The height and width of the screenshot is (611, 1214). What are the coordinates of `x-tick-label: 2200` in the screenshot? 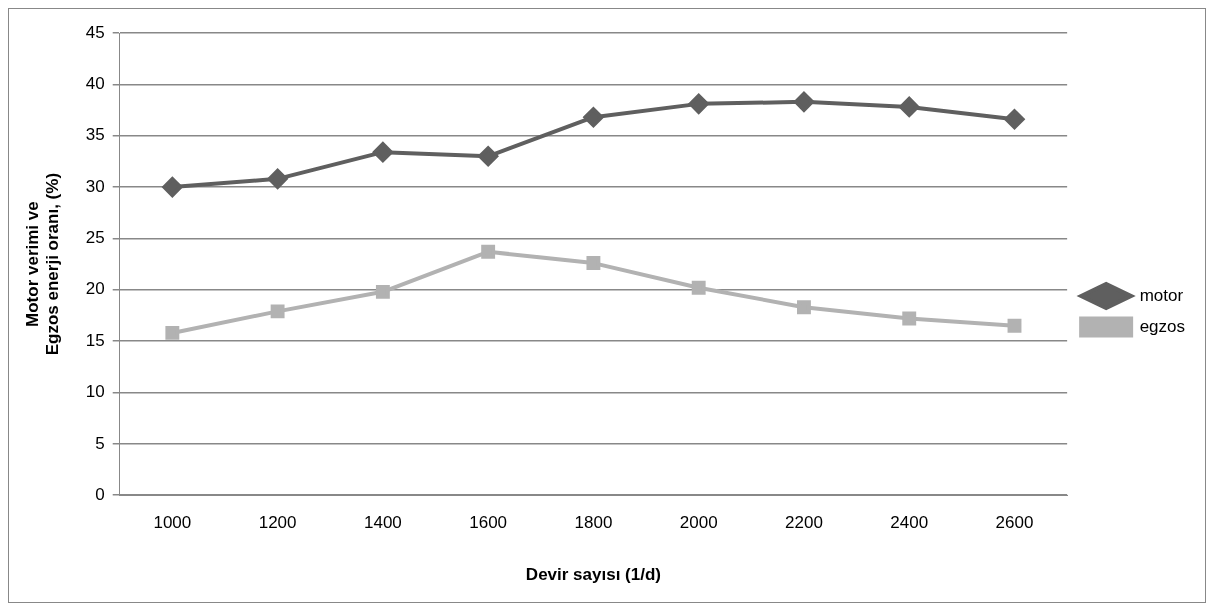 It's located at (804, 523).